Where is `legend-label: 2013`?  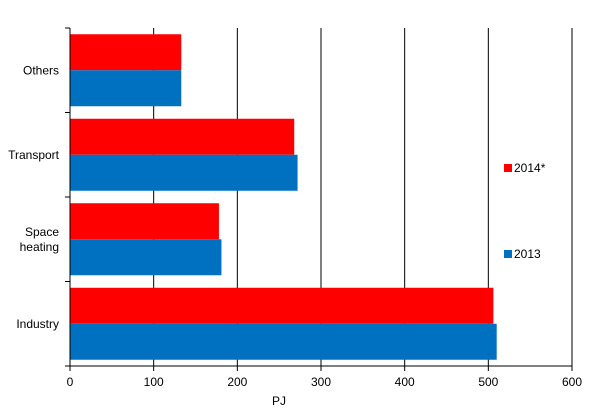 legend-label: 2013 is located at coordinates (527, 254).